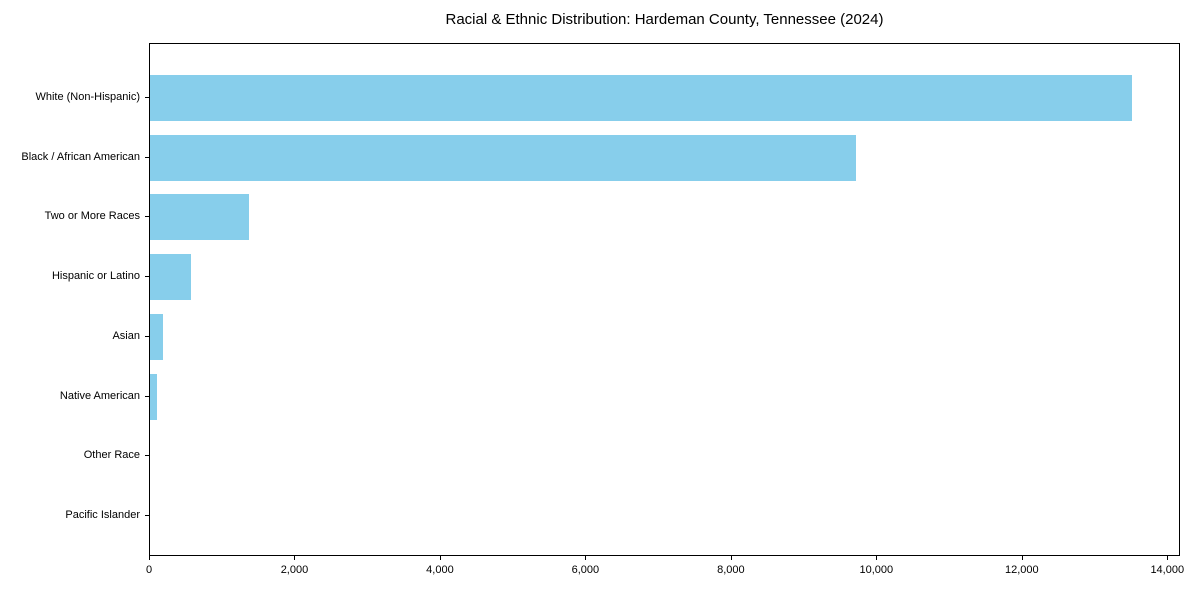  What do you see at coordinates (102, 514) in the screenshot?
I see `y-axis-label: Pacific Islander` at bounding box center [102, 514].